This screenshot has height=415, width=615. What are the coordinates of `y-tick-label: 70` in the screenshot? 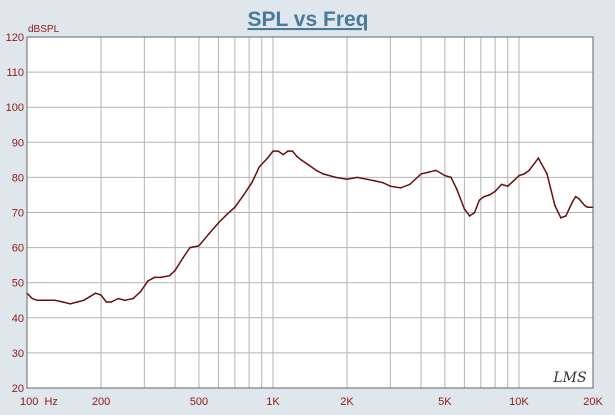 It's located at (18, 214).